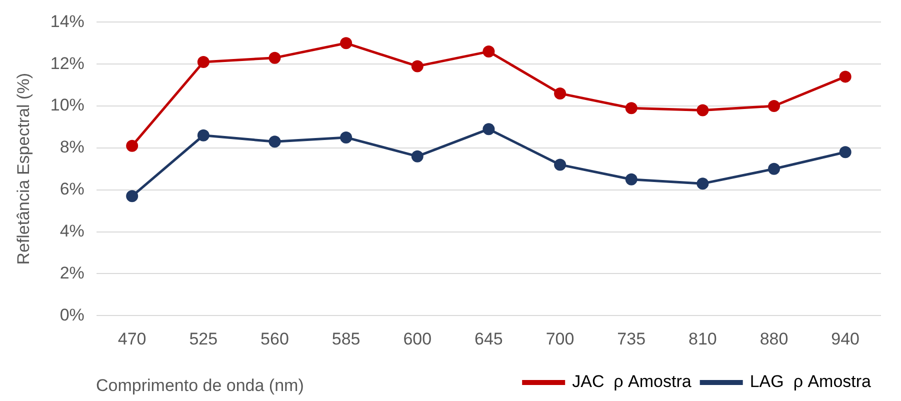 The image size is (901, 401). Describe the element at coordinates (203, 338) in the screenshot. I see `x-tick-label: 525` at that location.